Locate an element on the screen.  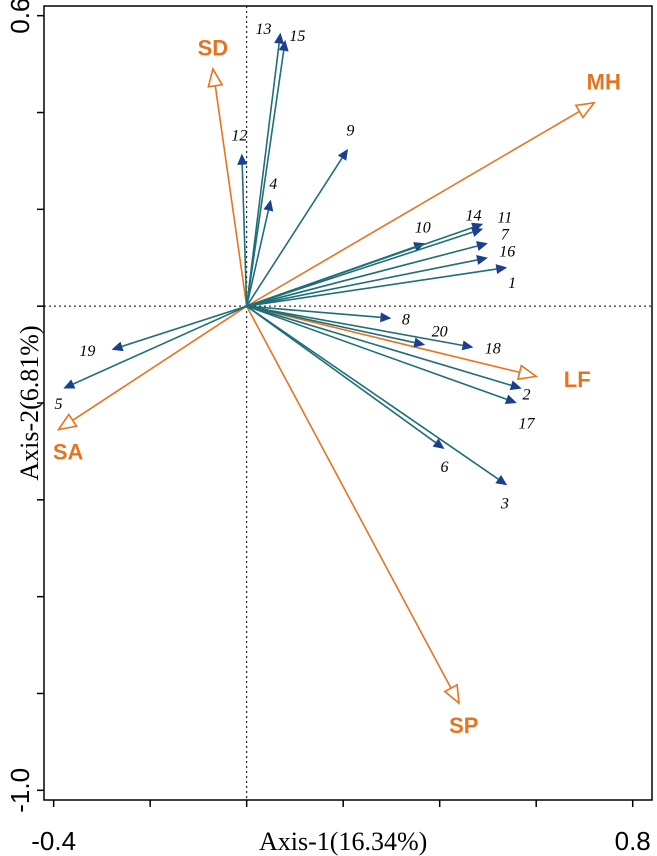
species-label-14: 14 is located at coordinates (473, 215).